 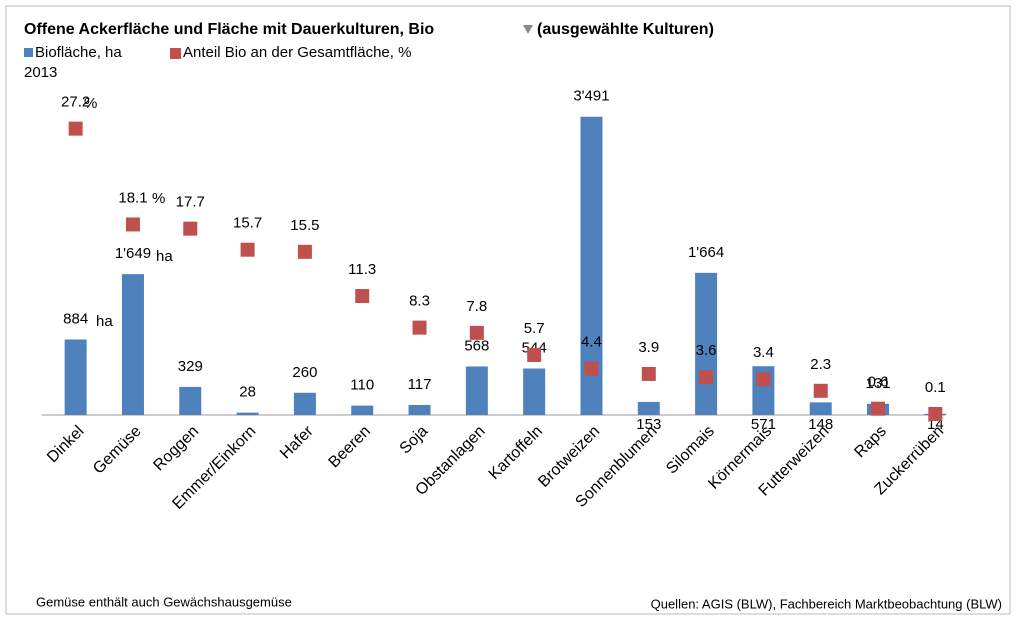 I want to click on value-label: 17.7, so click(x=190, y=202).